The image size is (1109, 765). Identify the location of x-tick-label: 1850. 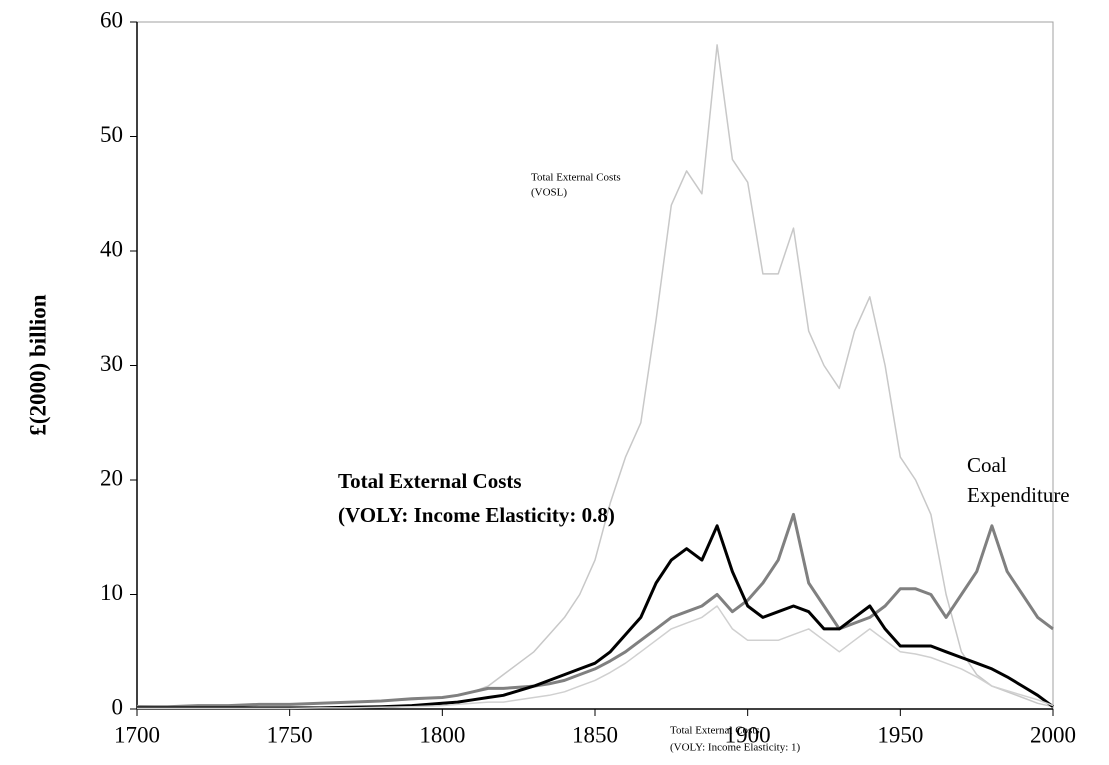
(595, 734).